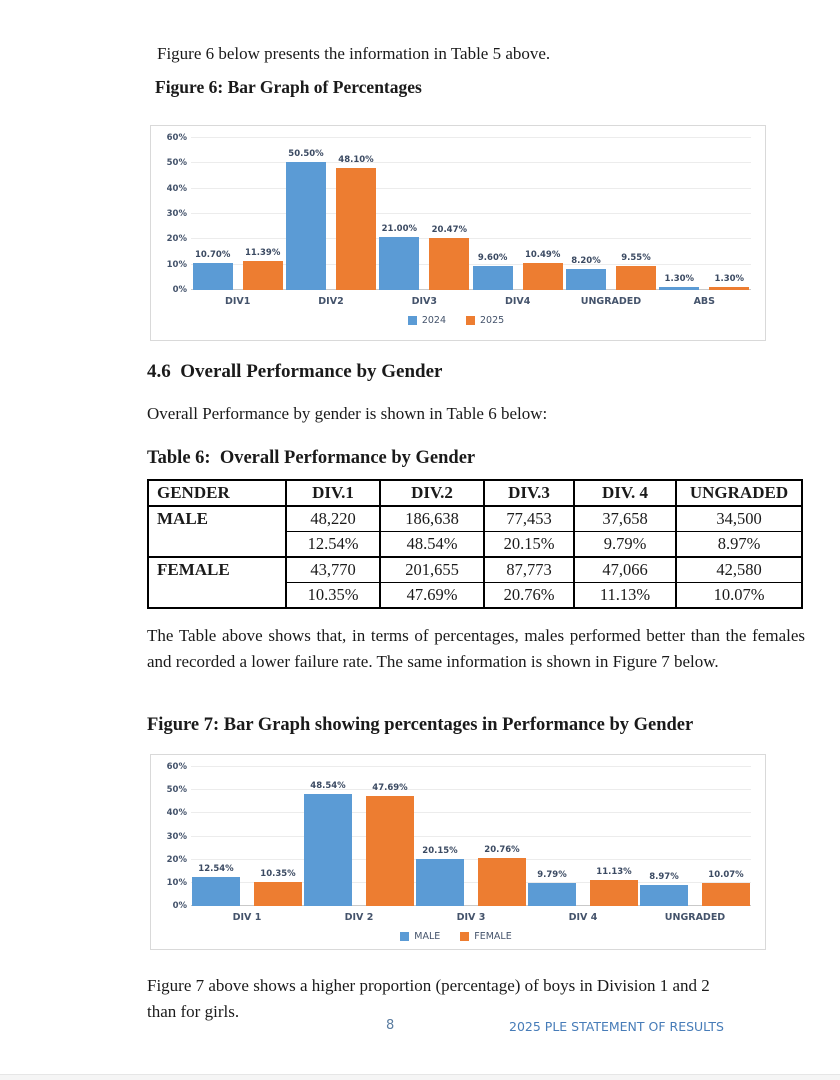  What do you see at coordinates (625, 595) in the screenshot?
I see `female-div4-pct: 11.13%` at bounding box center [625, 595].